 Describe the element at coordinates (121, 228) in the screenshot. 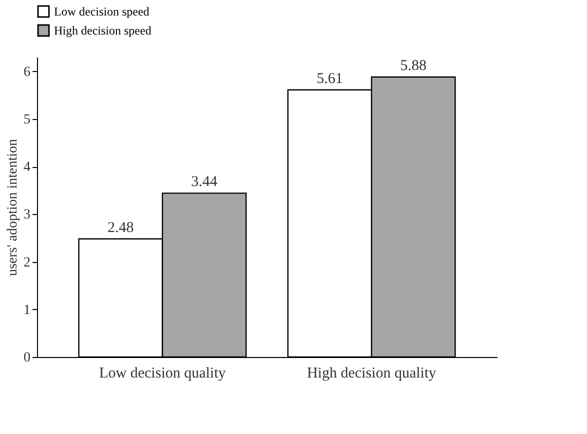

I see `data-label: 2.48` at that location.